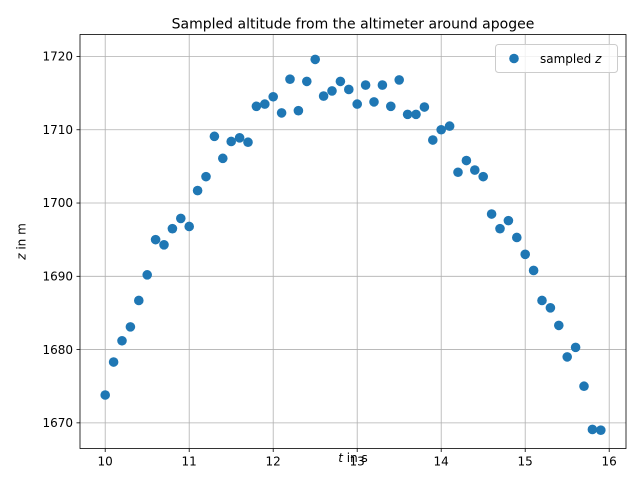 Image resolution: width=640 pixels, height=480 pixels. I want to click on legend-box, so click(556, 58).